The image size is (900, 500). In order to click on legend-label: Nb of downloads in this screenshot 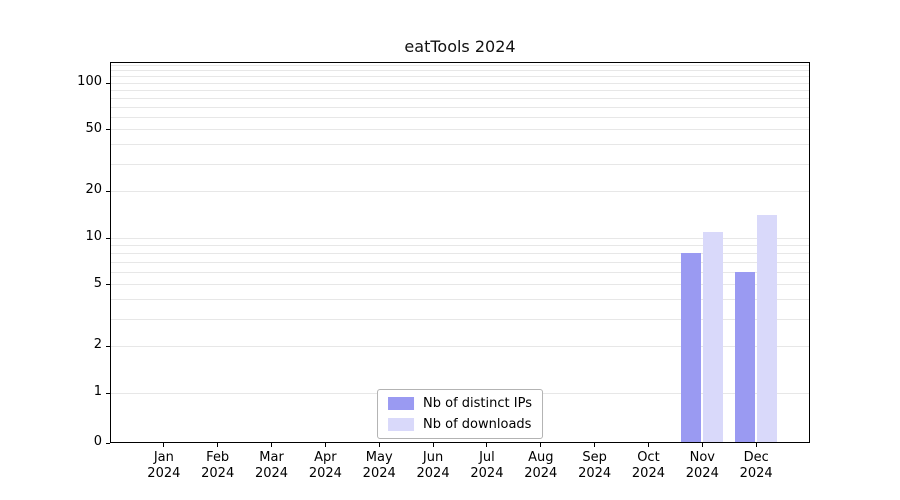, I will do `click(477, 424)`.